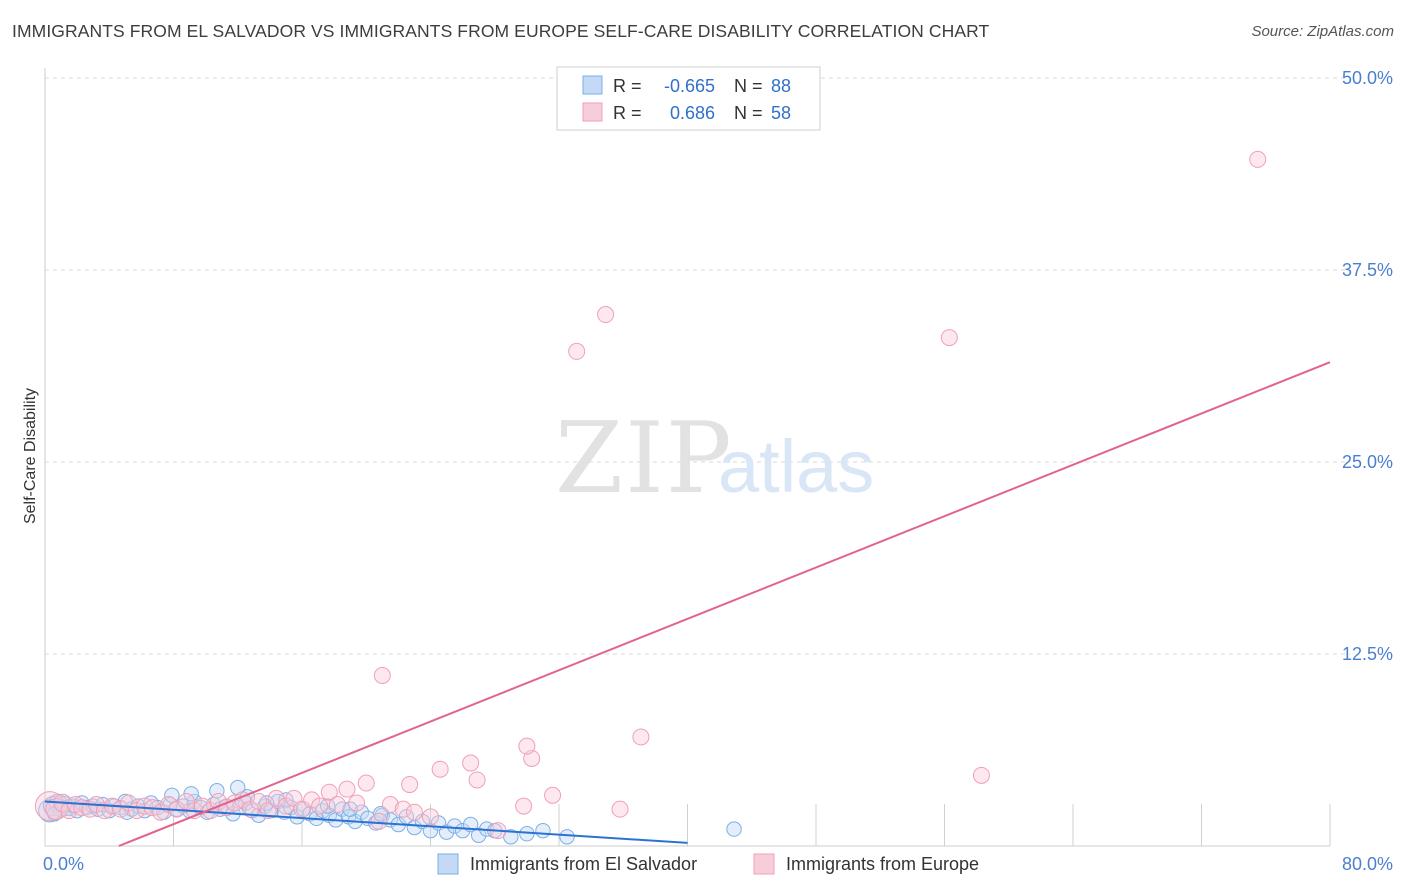  What do you see at coordinates (366, 822) in the screenshot?
I see `trend-line-el-salvador` at bounding box center [366, 822].